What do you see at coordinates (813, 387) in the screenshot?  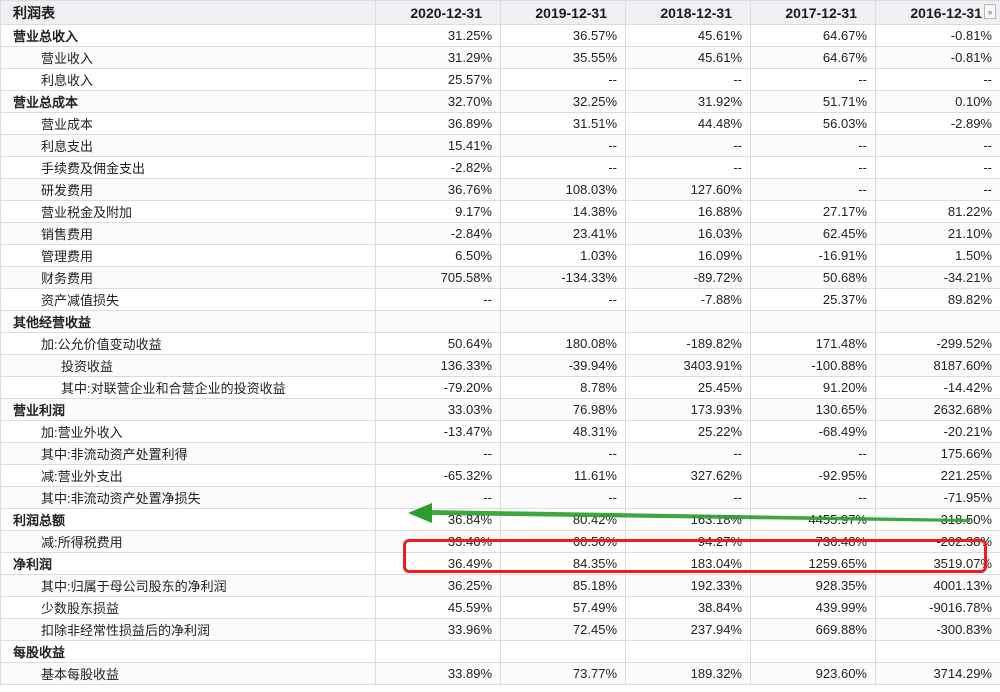 I see `value-cell-2017: 91.20%` at bounding box center [813, 387].